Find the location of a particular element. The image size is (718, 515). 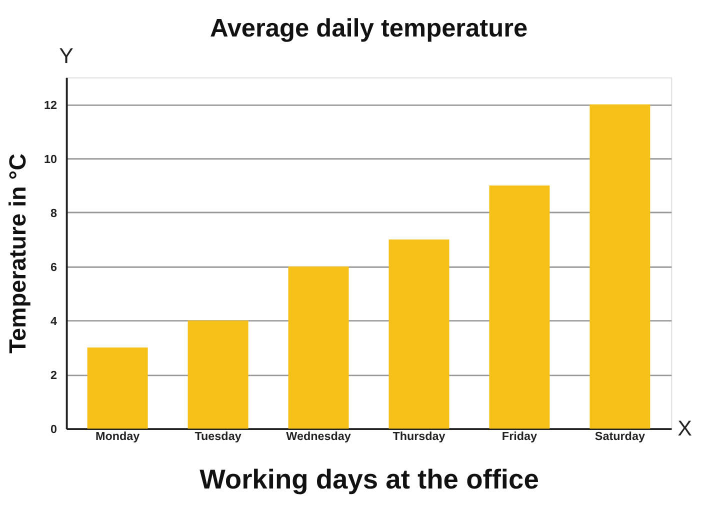

x-tick-label: Friday is located at coordinates (520, 436).